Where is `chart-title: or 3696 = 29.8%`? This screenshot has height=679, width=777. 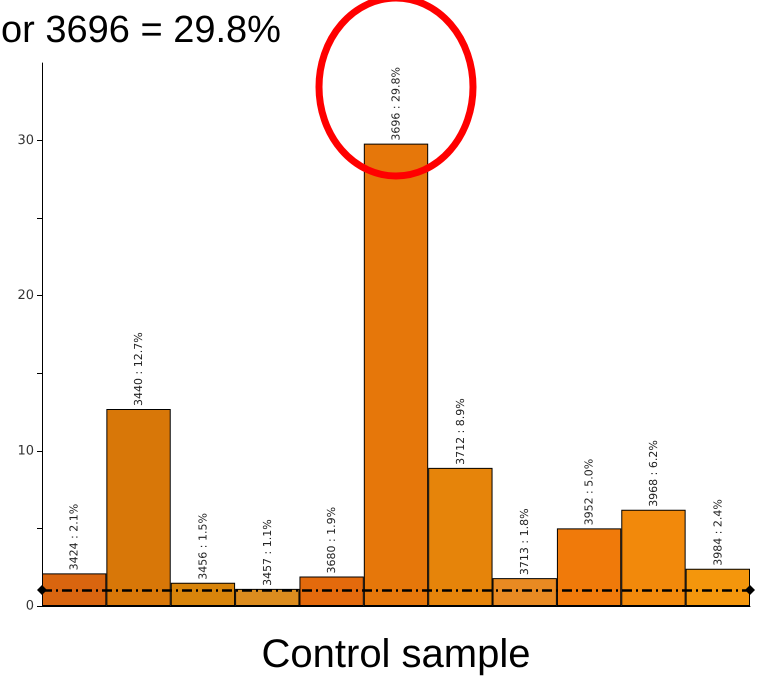
chart-title: or 3696 = 29.8% is located at coordinates (141, 30).